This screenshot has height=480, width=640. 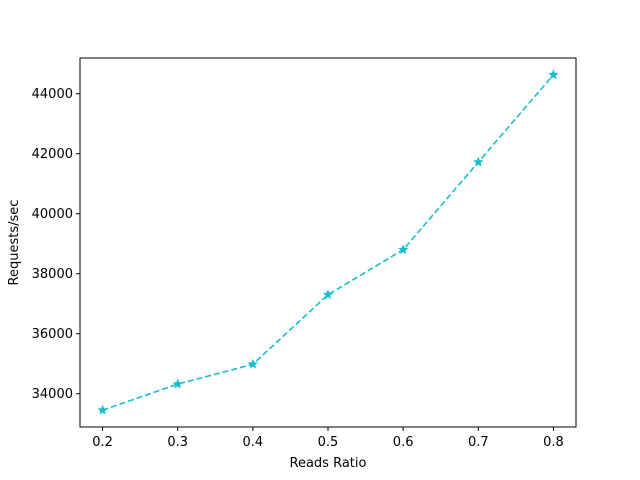 What do you see at coordinates (52, 214) in the screenshot?
I see `y-tick-label: 40000` at bounding box center [52, 214].